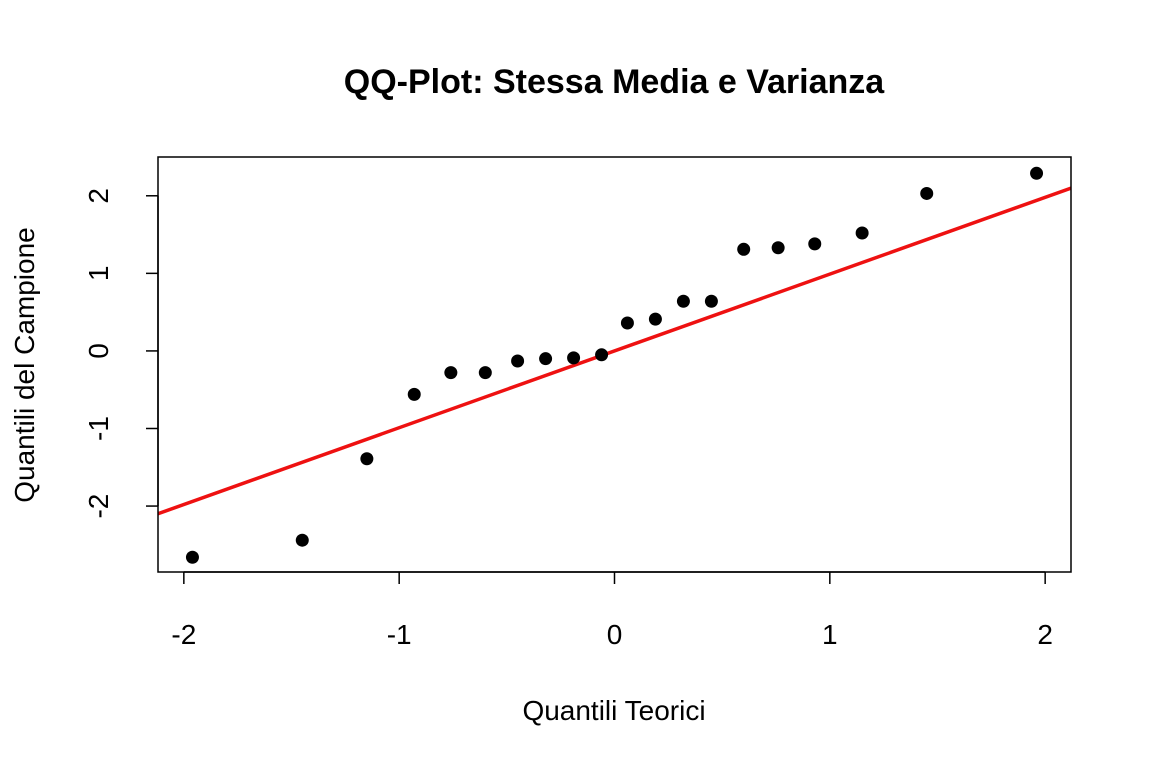 This screenshot has height=768, width=1152. Describe the element at coordinates (615, 634) in the screenshot. I see `x-tick-label: 0` at that location.